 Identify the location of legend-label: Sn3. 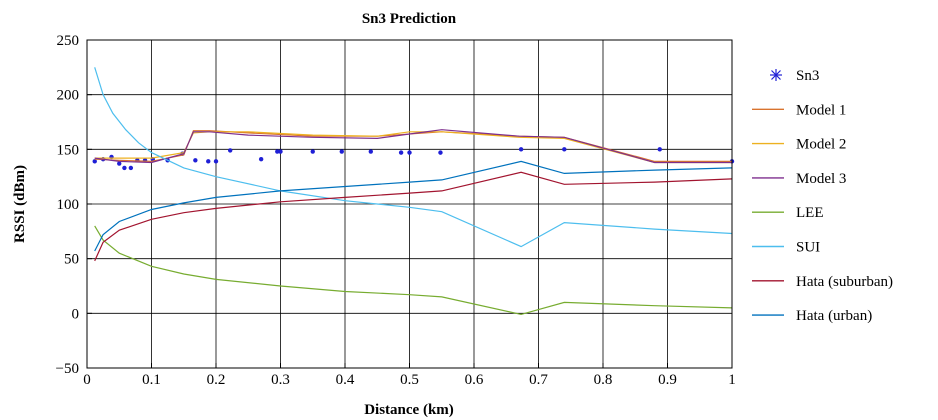
(807, 76).